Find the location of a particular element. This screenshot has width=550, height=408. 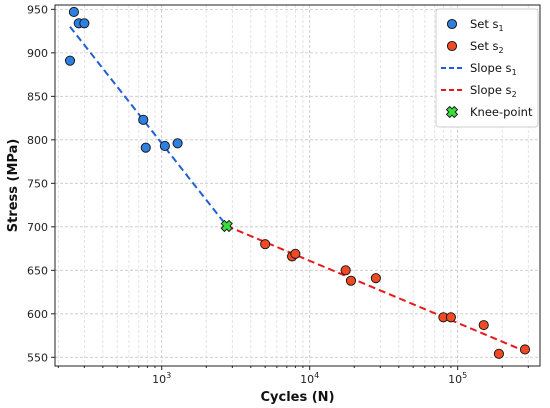

x-tick-label: 10⁵ is located at coordinates (457, 378).